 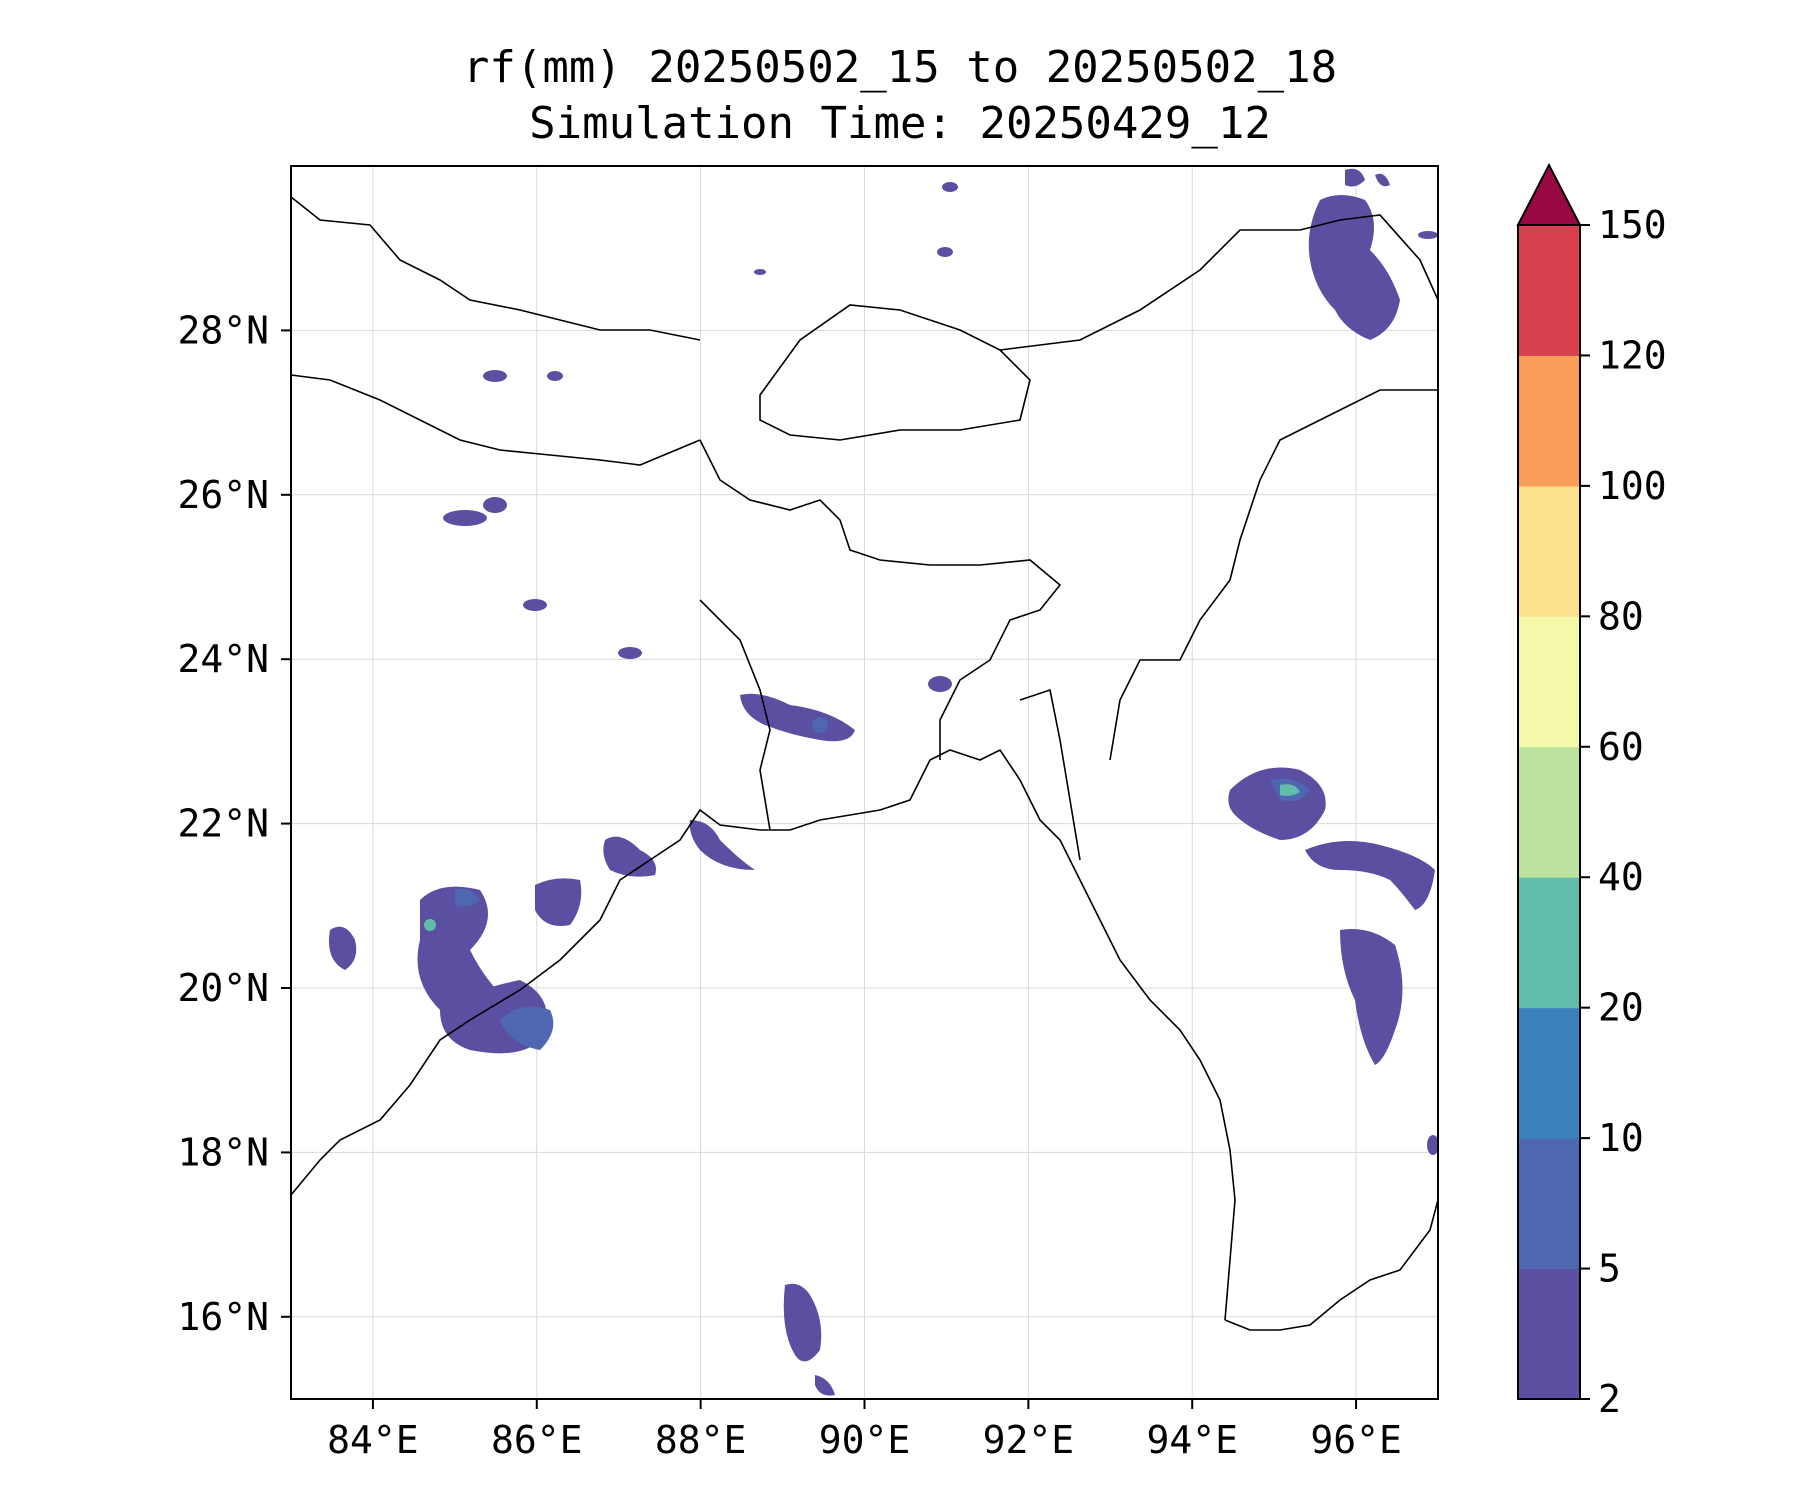 I want to click on myanmar-south-coast, so click(x=1331, y=1265).